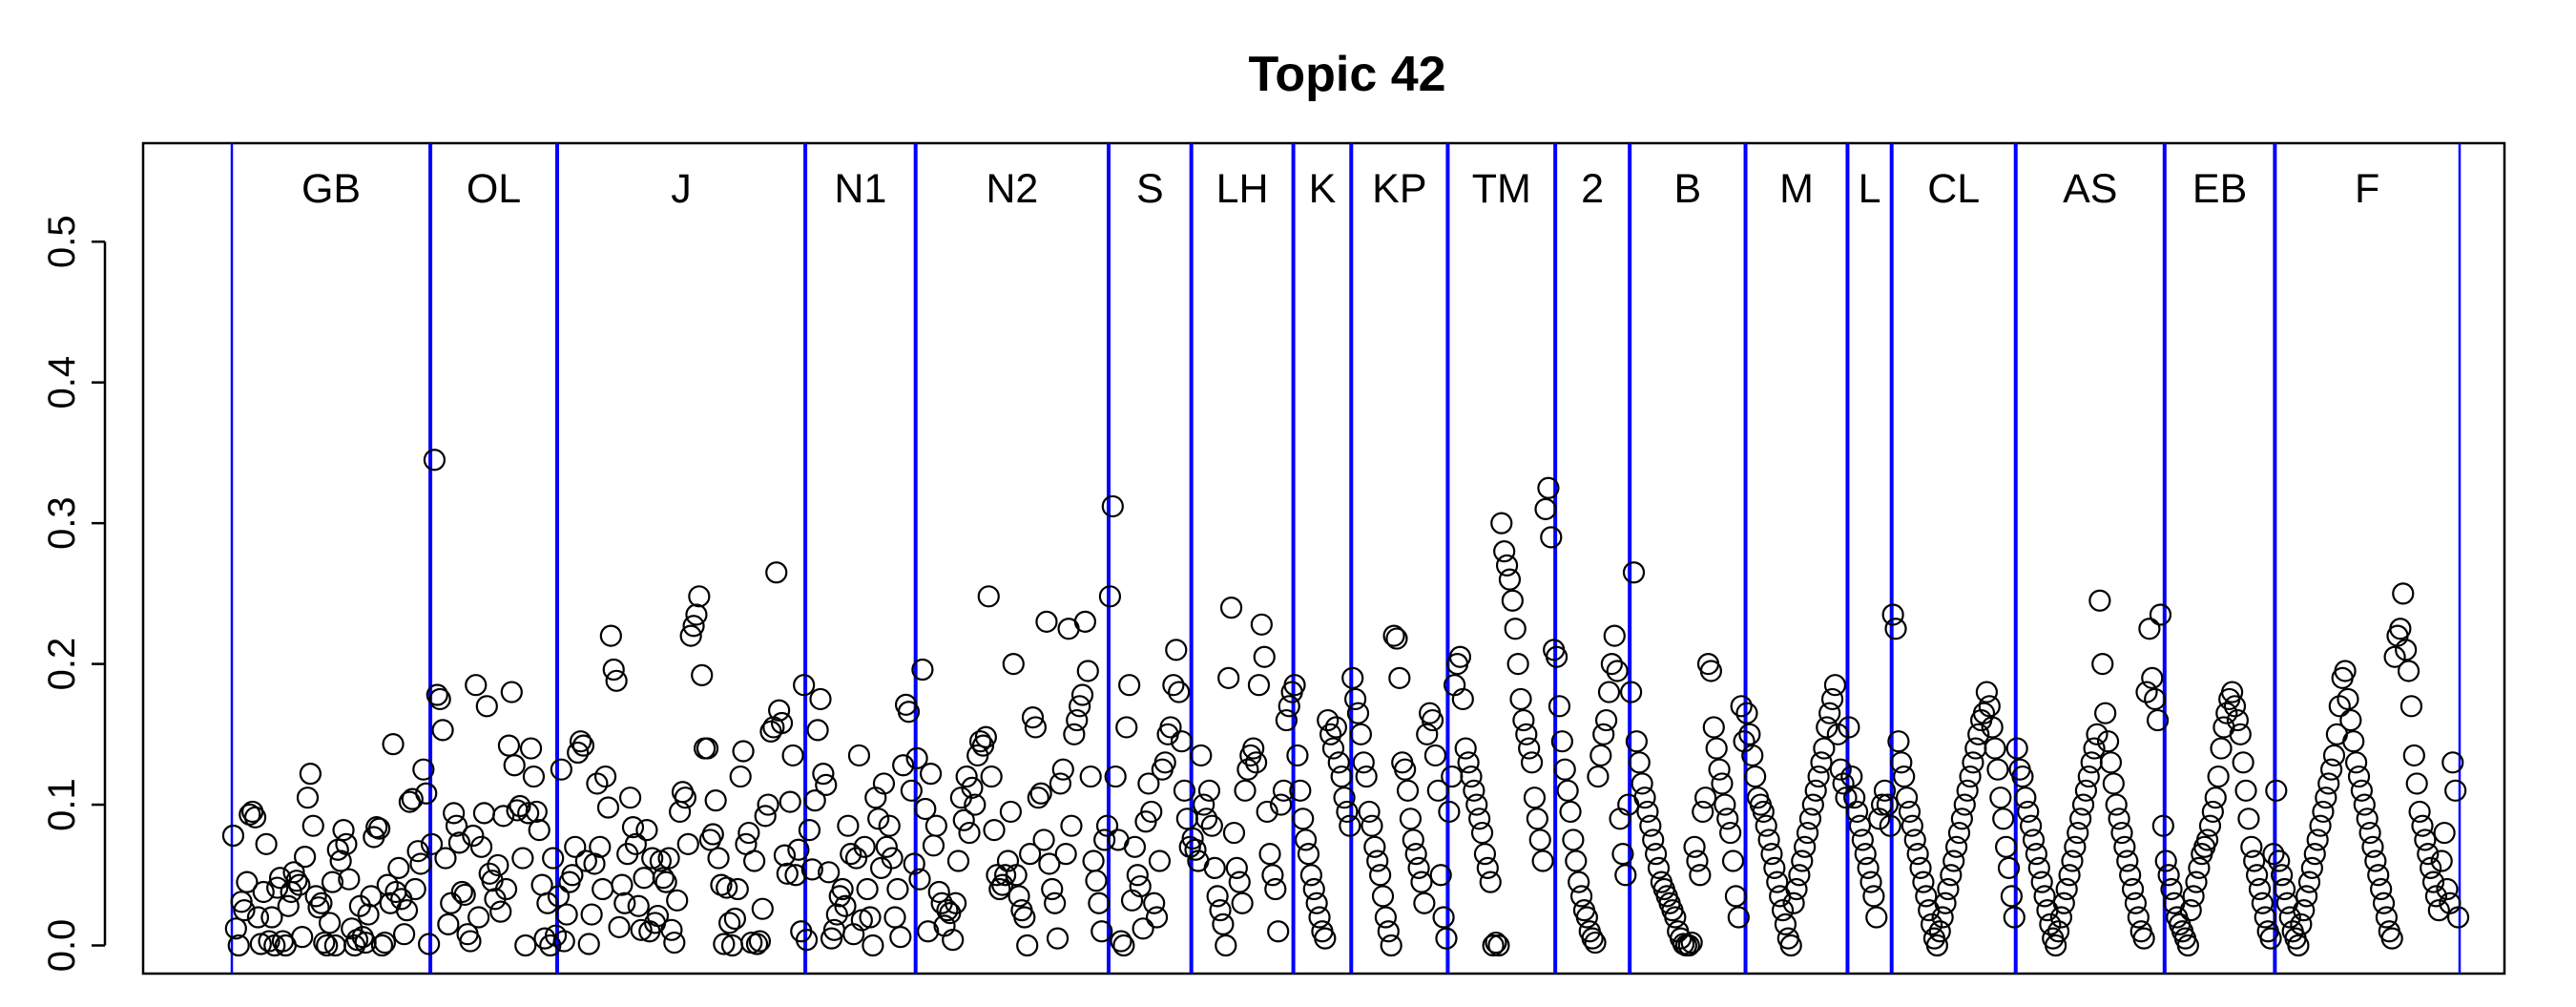  What do you see at coordinates (1870, 189) in the screenshot?
I see `region-label: L` at bounding box center [1870, 189].